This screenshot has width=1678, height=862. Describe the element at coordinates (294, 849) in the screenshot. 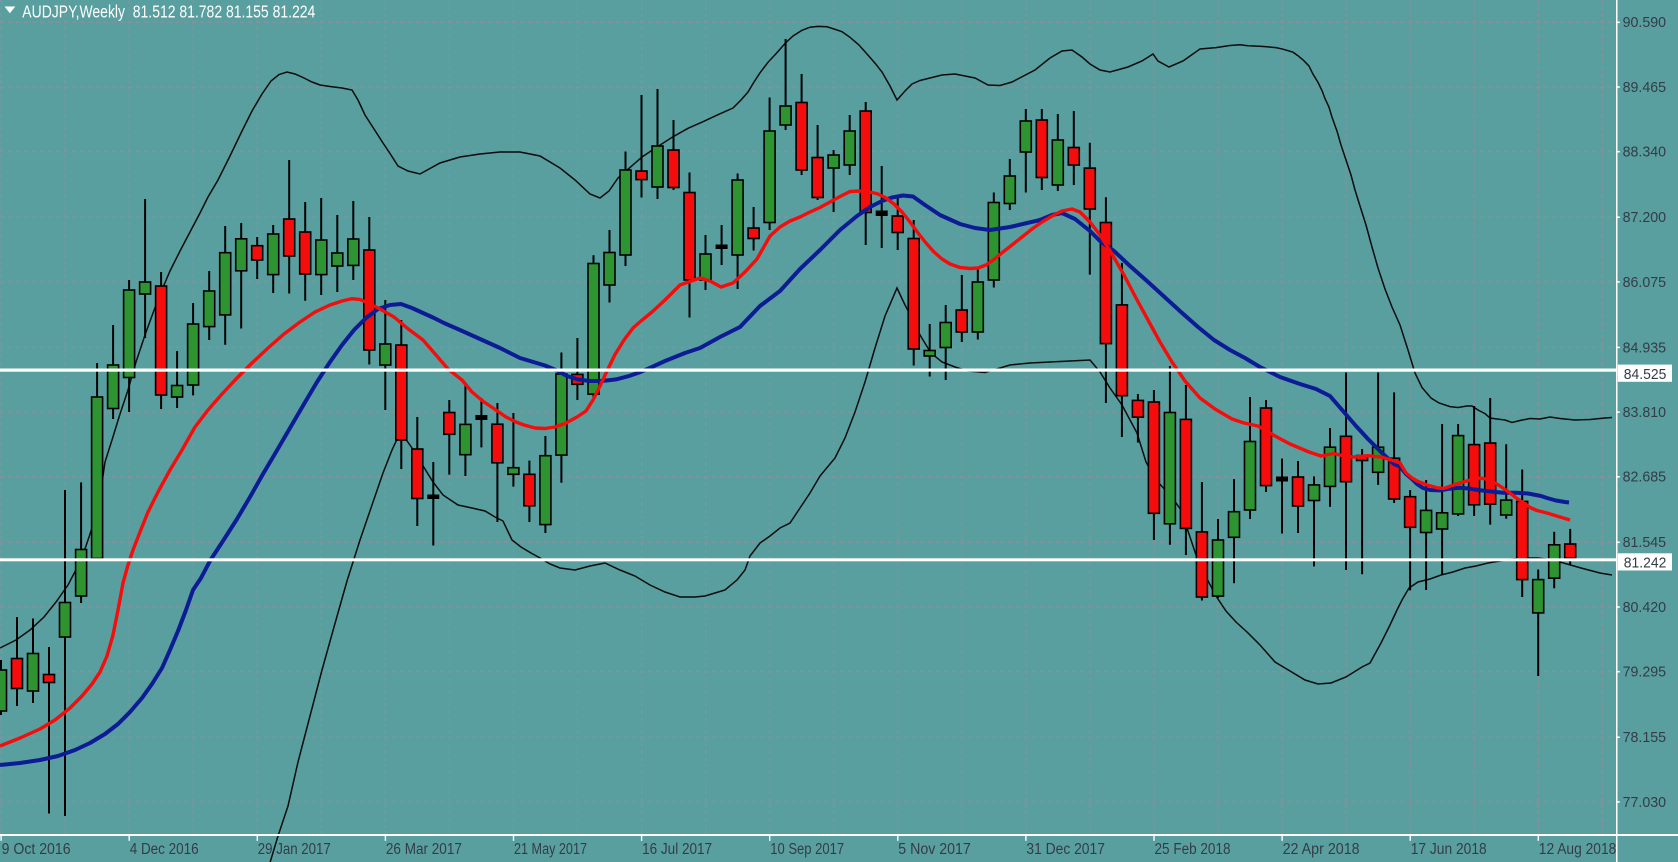

I see `svg-text: 29 Jan 2017` at that location.